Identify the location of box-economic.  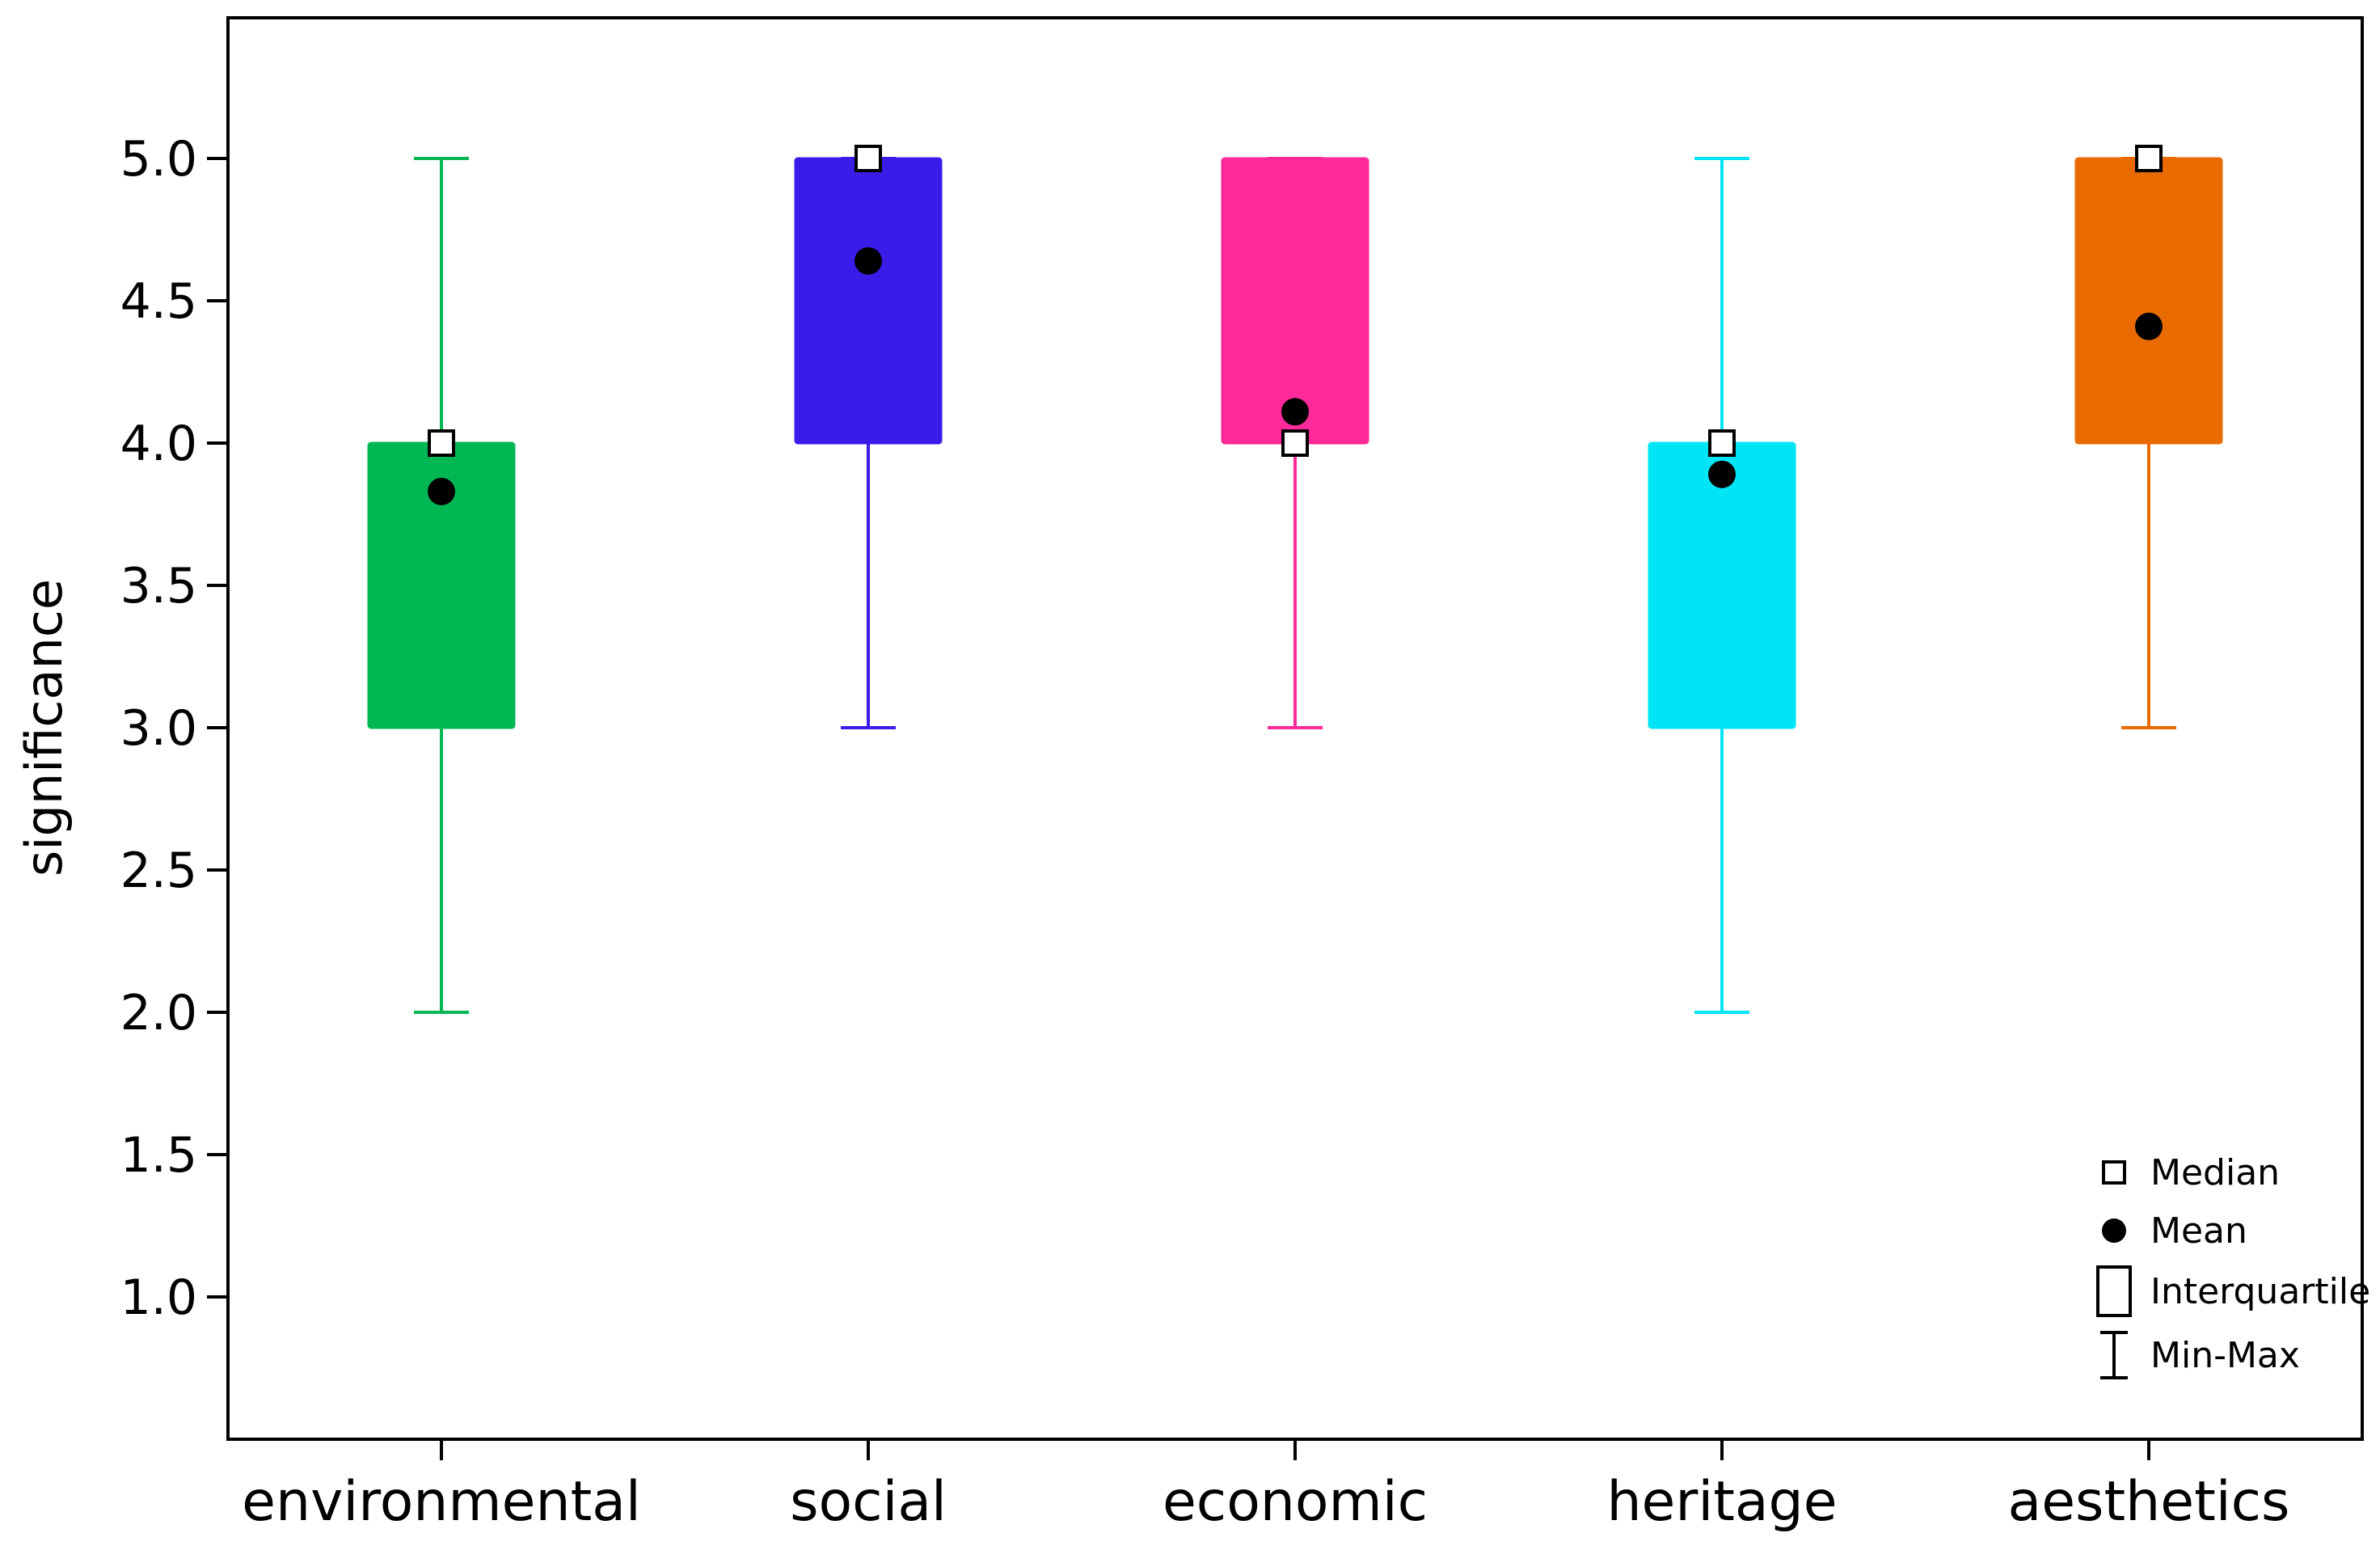
(1295, 443).